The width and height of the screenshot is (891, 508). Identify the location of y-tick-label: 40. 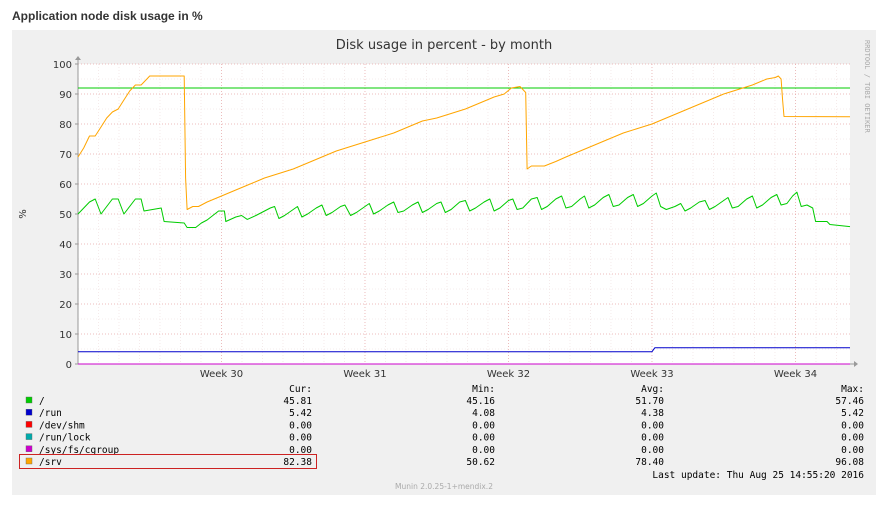
(65, 245).